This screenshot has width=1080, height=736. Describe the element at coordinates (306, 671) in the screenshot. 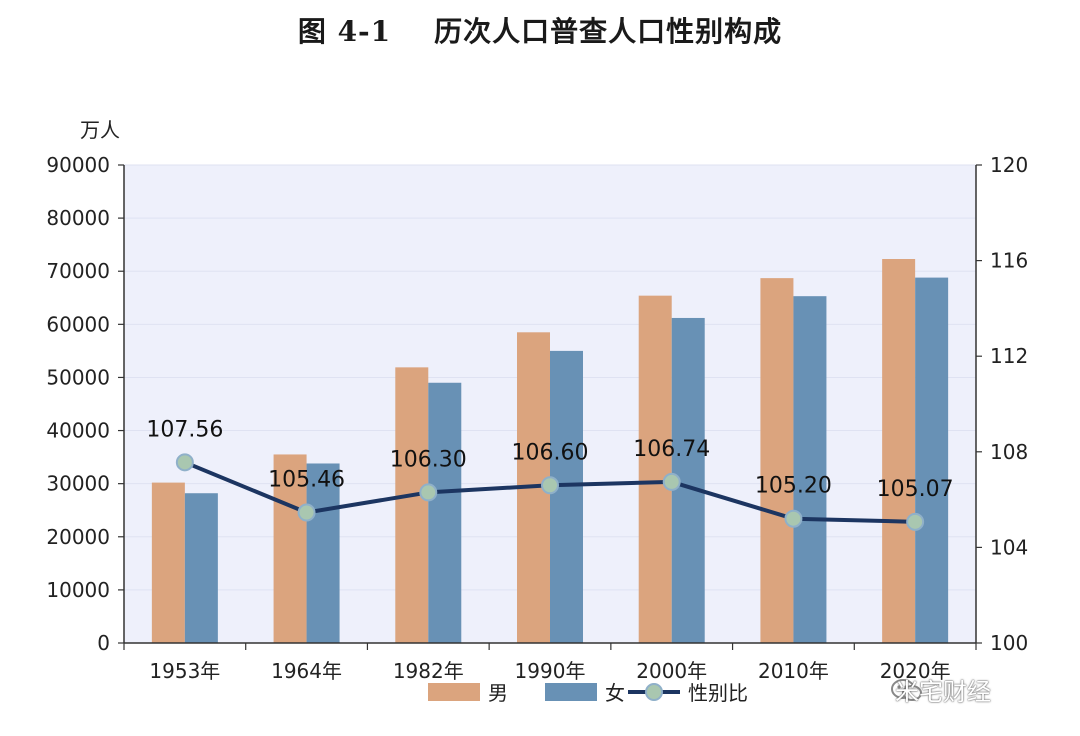

I see `x-tick-label: 1964年` at that location.